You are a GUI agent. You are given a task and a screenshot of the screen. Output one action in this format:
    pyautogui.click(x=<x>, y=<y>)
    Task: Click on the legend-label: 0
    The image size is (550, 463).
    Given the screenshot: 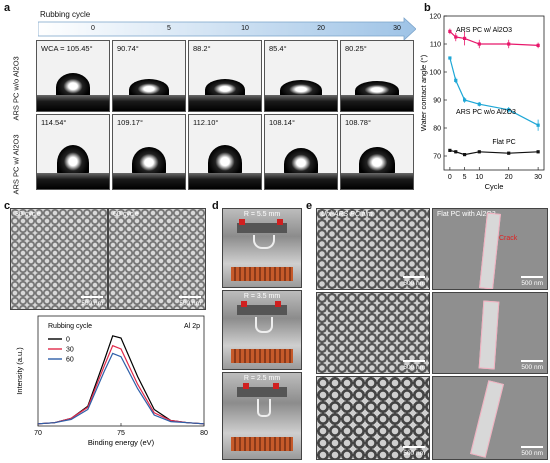 What is the action you would take?
    pyautogui.click(x=68, y=340)
    